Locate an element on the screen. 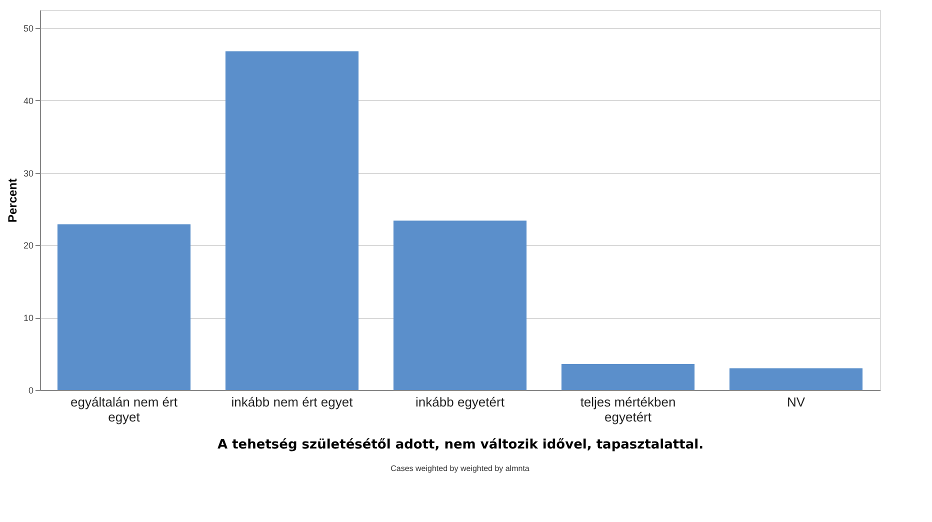 This screenshot has width=932, height=522. x-axis-title: A tehetség születésétől adott, nem változik idővel, tapasztalattal. is located at coordinates (460, 445).